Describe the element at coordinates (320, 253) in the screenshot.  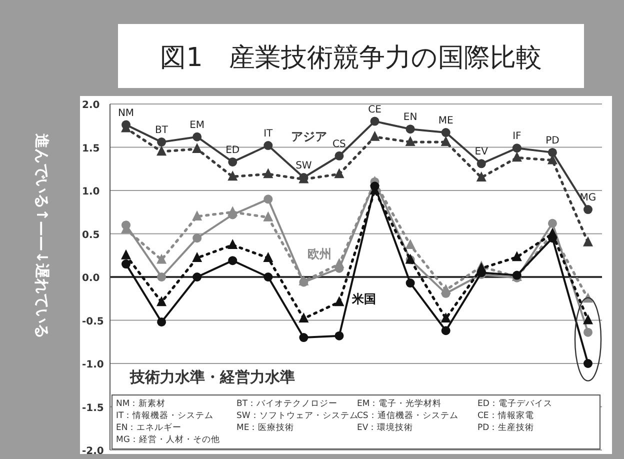
I see `series-label: 欧州` at that location.